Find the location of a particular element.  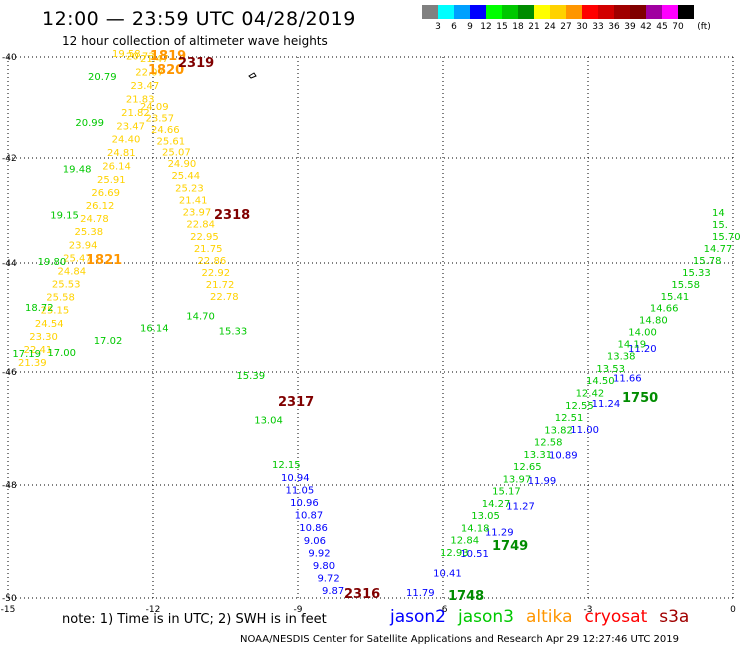

wave-height-label: 13.53 is located at coordinates (610, 369).